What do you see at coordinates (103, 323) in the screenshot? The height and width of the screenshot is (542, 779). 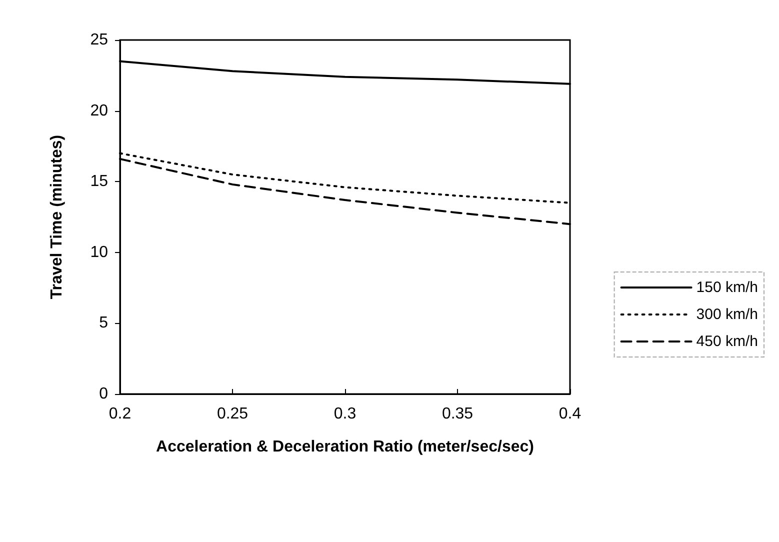 I see `y-tick-label: 5` at bounding box center [103, 323].